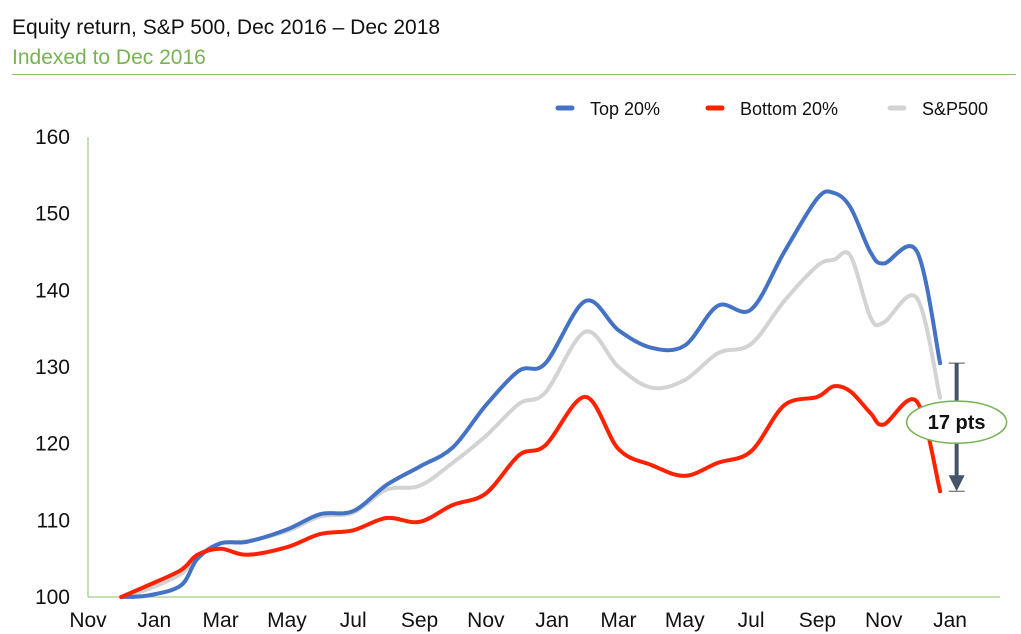  Describe the element at coordinates (52, 137) in the screenshot. I see `y-tick-label: 160` at that location.